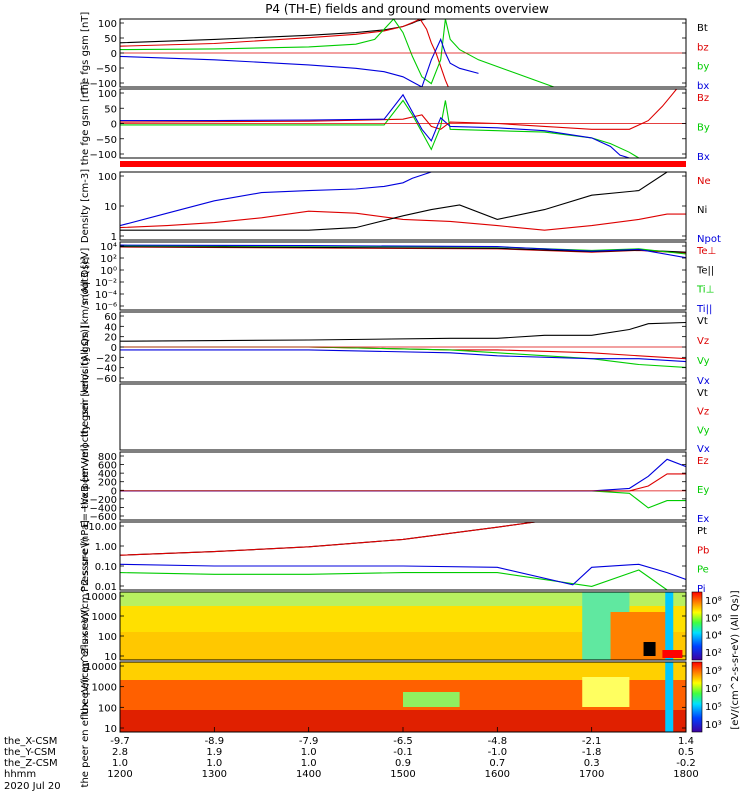  I want to click on y-tick-label: 1.00, so click(106, 547).